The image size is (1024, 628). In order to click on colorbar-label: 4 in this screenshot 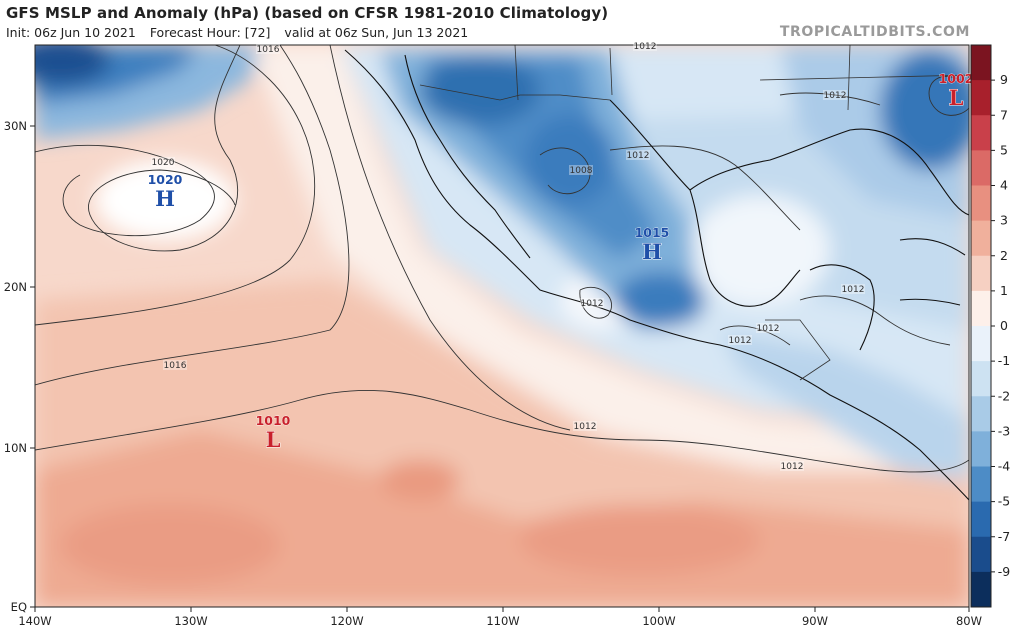, I will do `click(1004, 185)`.